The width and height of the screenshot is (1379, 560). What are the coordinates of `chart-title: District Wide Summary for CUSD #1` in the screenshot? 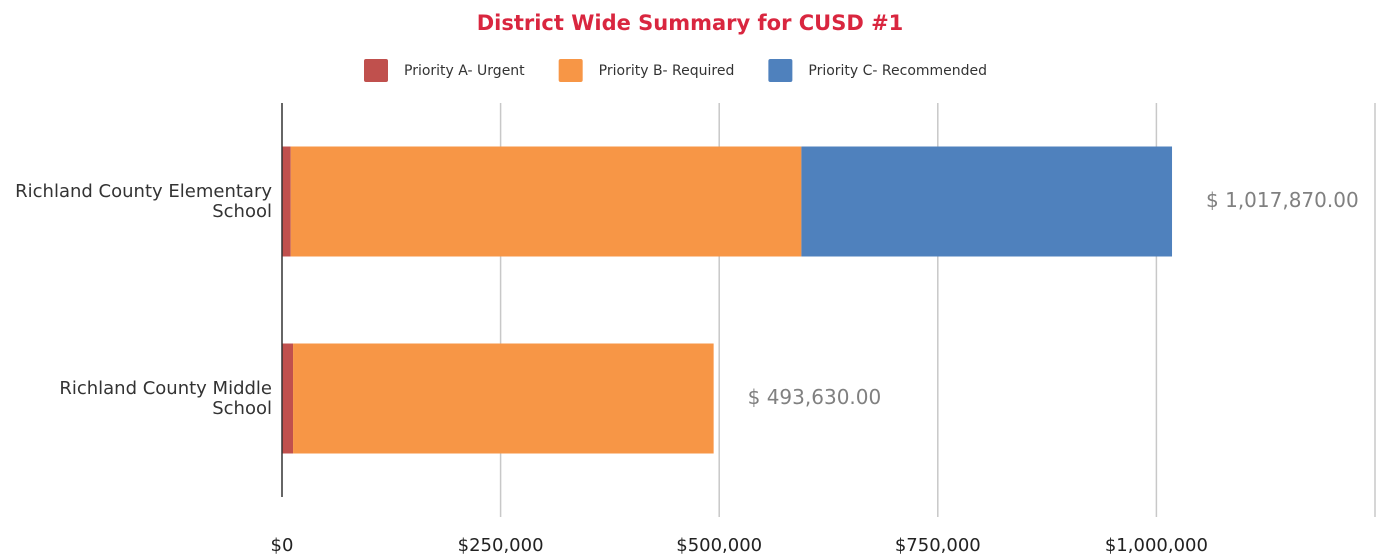 It's located at (690, 23).